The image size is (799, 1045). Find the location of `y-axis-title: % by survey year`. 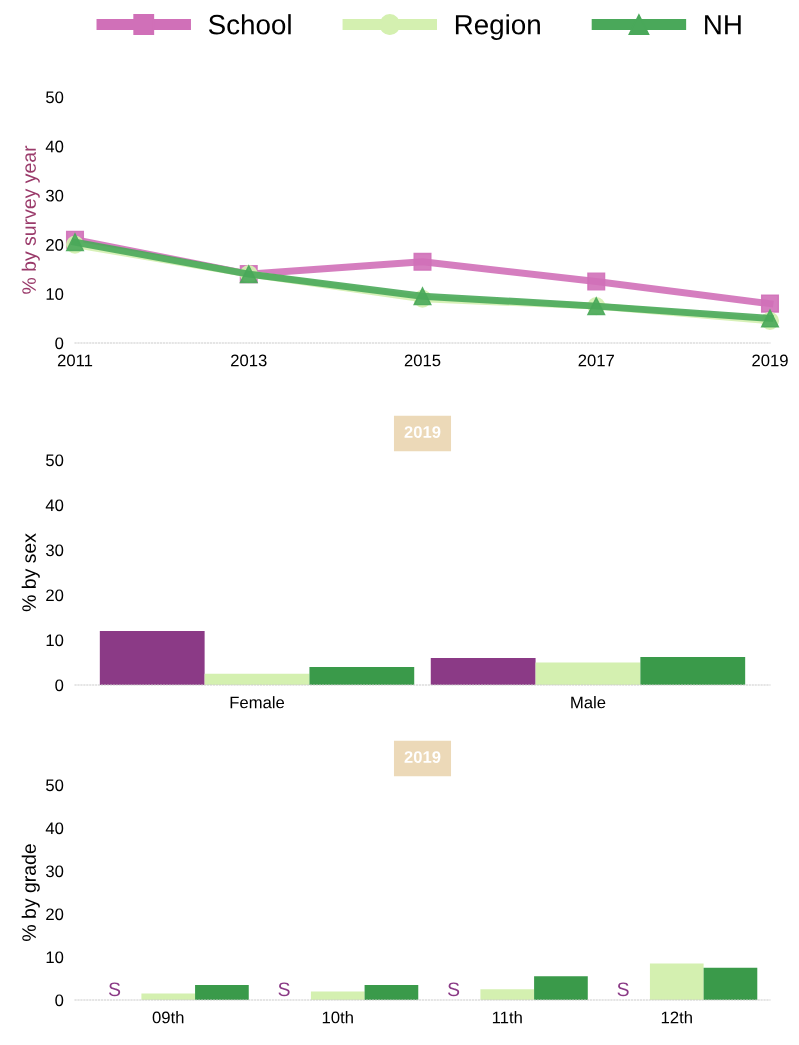

y-axis-title: % by survey year is located at coordinates (30, 219).